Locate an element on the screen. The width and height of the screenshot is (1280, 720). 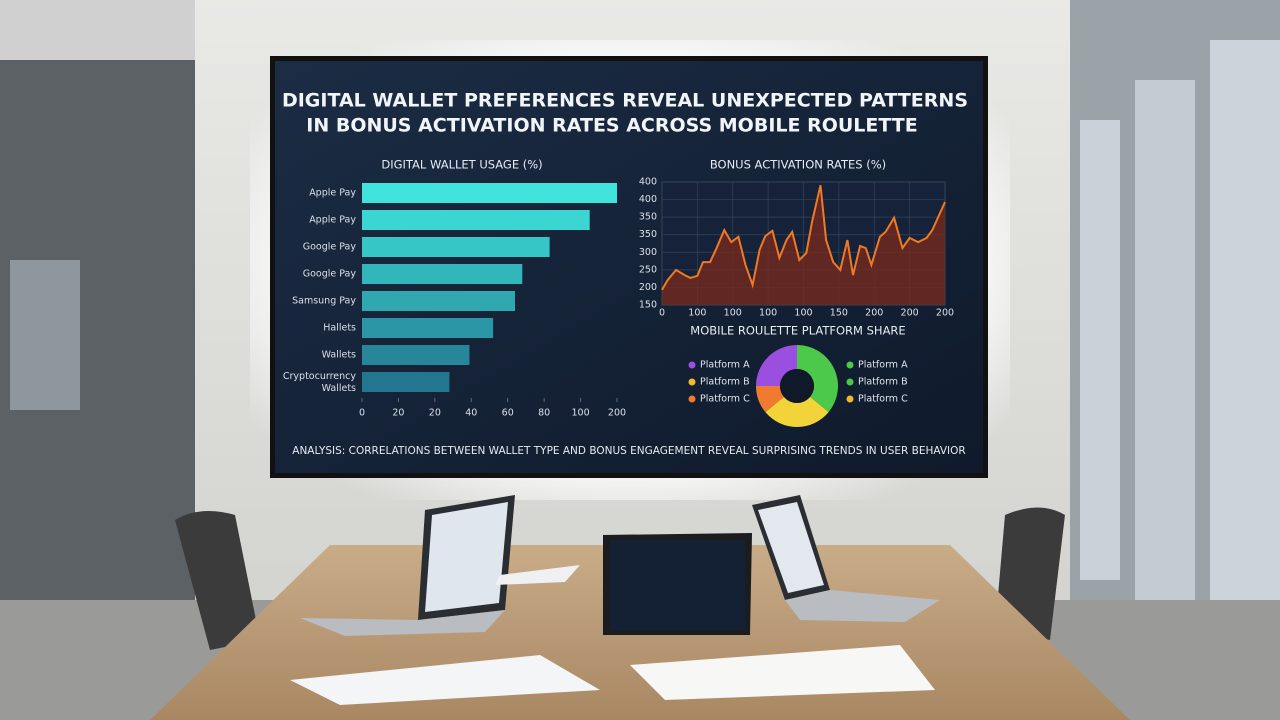
chart-title: MOBILE ROULETTE PLATFORM SHARE is located at coordinates (797, 331).